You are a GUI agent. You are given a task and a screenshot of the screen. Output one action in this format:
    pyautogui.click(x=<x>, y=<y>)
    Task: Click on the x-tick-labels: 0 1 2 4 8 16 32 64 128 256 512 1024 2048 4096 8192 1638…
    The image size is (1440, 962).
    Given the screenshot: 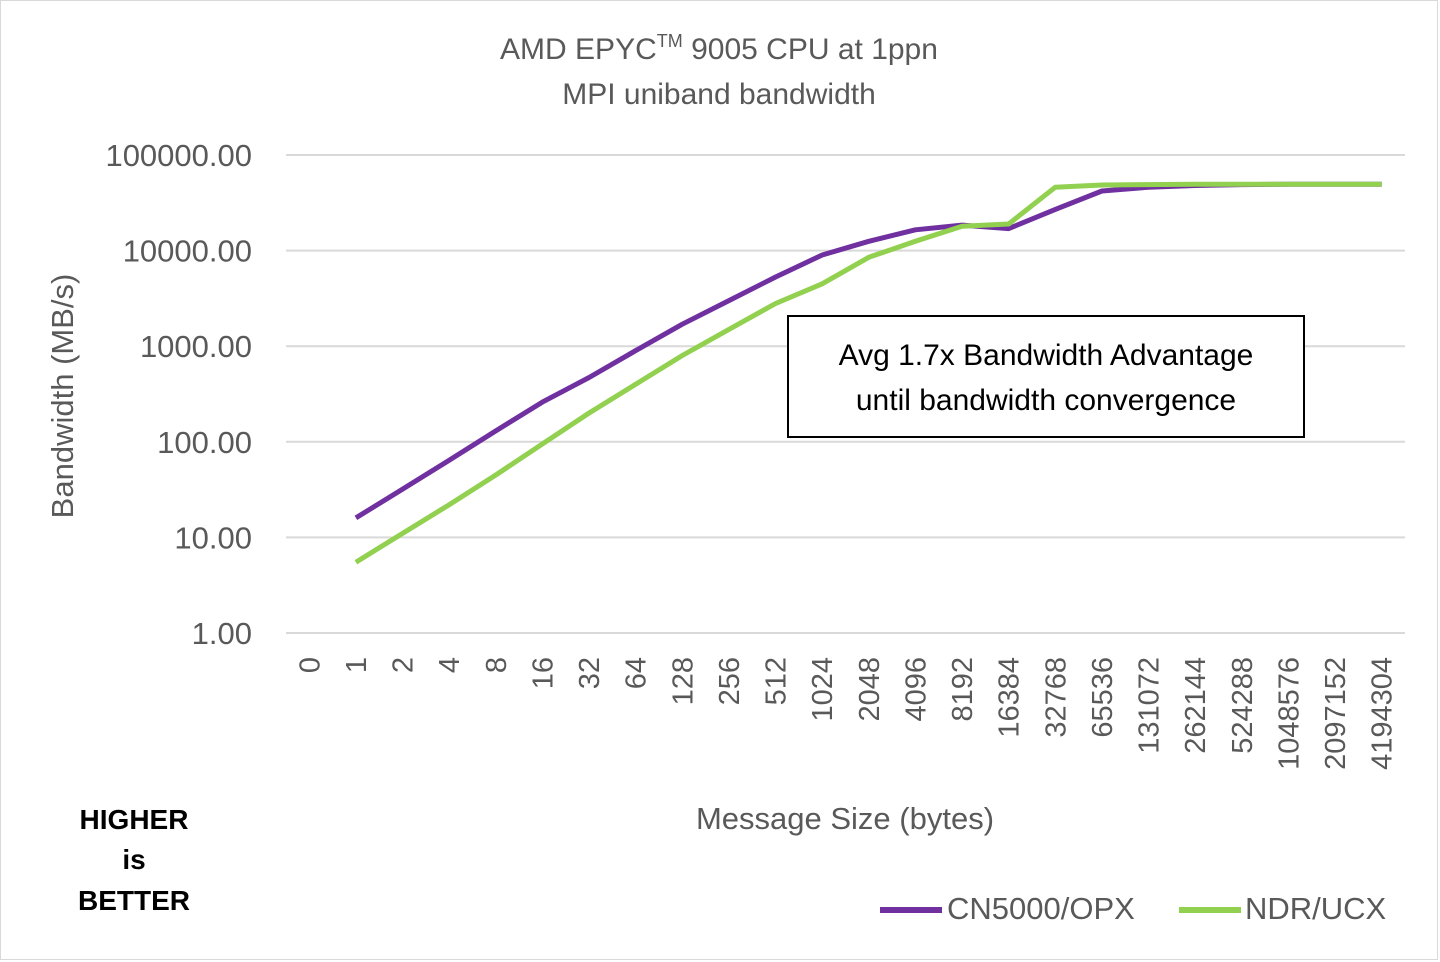 What is the action you would take?
    pyautogui.click(x=846, y=713)
    